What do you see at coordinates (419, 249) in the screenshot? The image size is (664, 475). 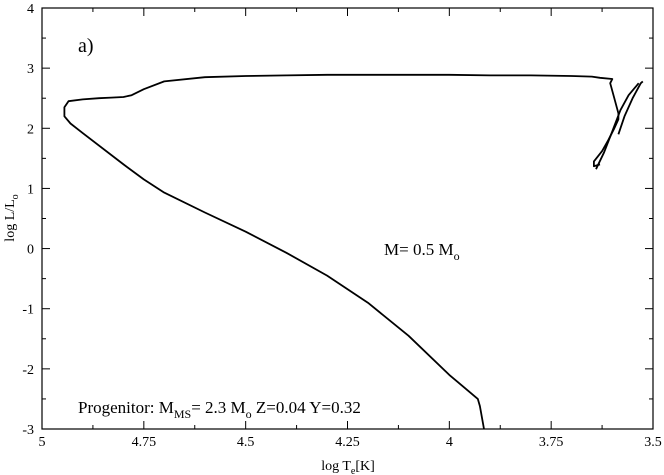 I see `mass-annotation-prefix: M= 0.5 M` at bounding box center [419, 249].